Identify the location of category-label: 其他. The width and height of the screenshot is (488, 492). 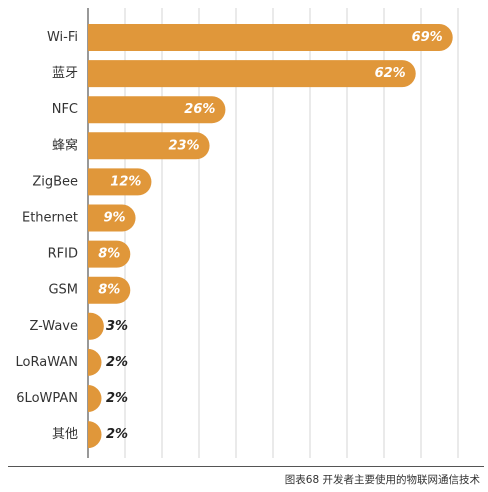
(65, 434).